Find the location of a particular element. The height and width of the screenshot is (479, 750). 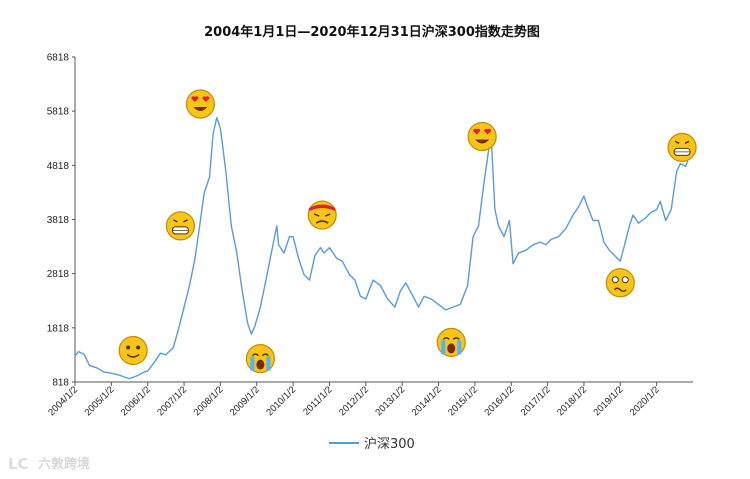

x-tick-label: 2015/1/2 is located at coordinates (463, 401).